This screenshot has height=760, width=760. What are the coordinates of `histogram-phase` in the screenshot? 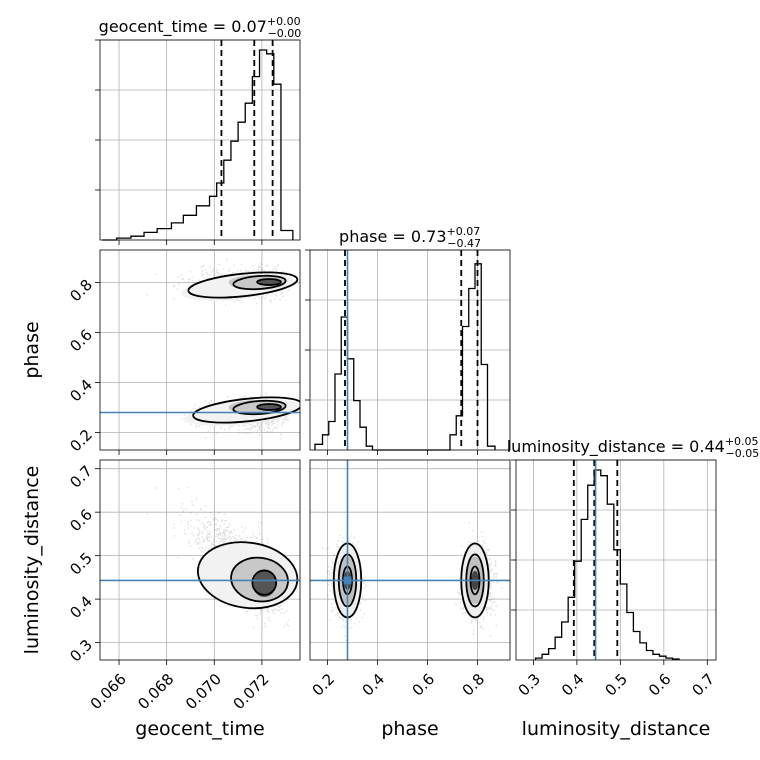 It's located at (405, 357).